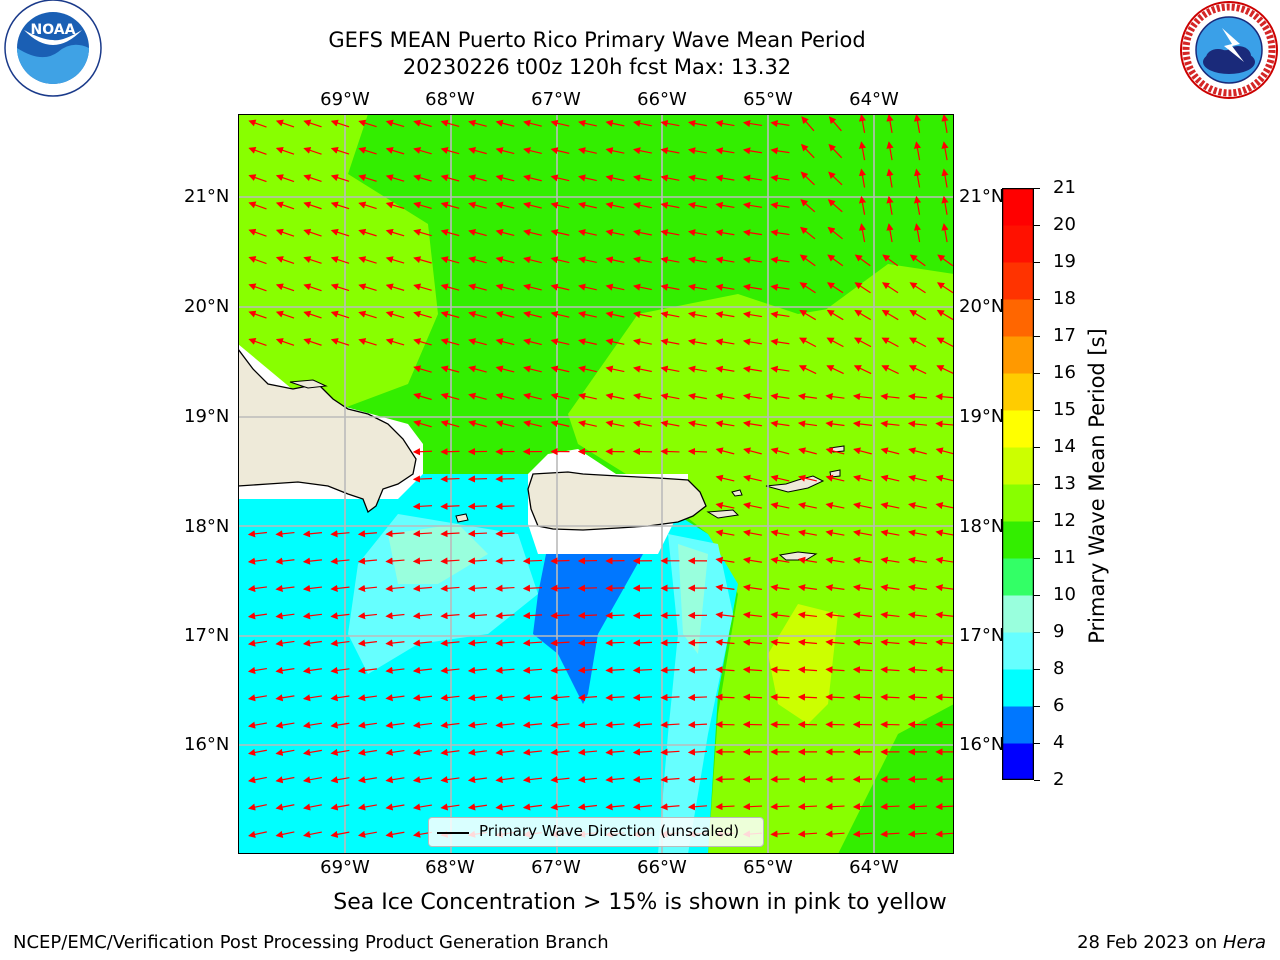 The image size is (1280, 960). Describe the element at coordinates (556, 867) in the screenshot. I see `lon-label-bottom: 67°W` at that location.